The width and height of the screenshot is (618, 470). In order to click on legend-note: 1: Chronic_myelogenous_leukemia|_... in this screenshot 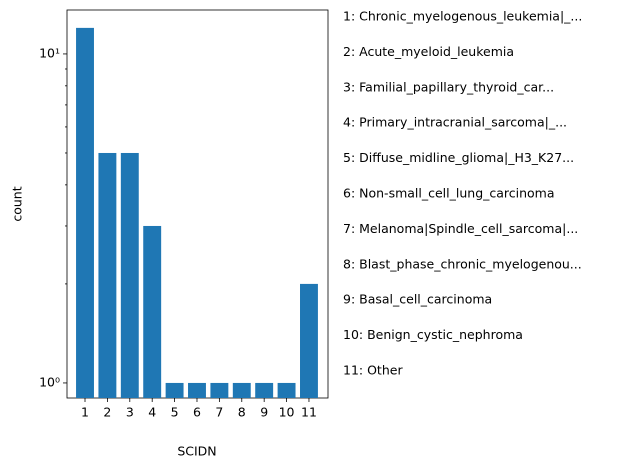, I will do `click(462, 16)`.